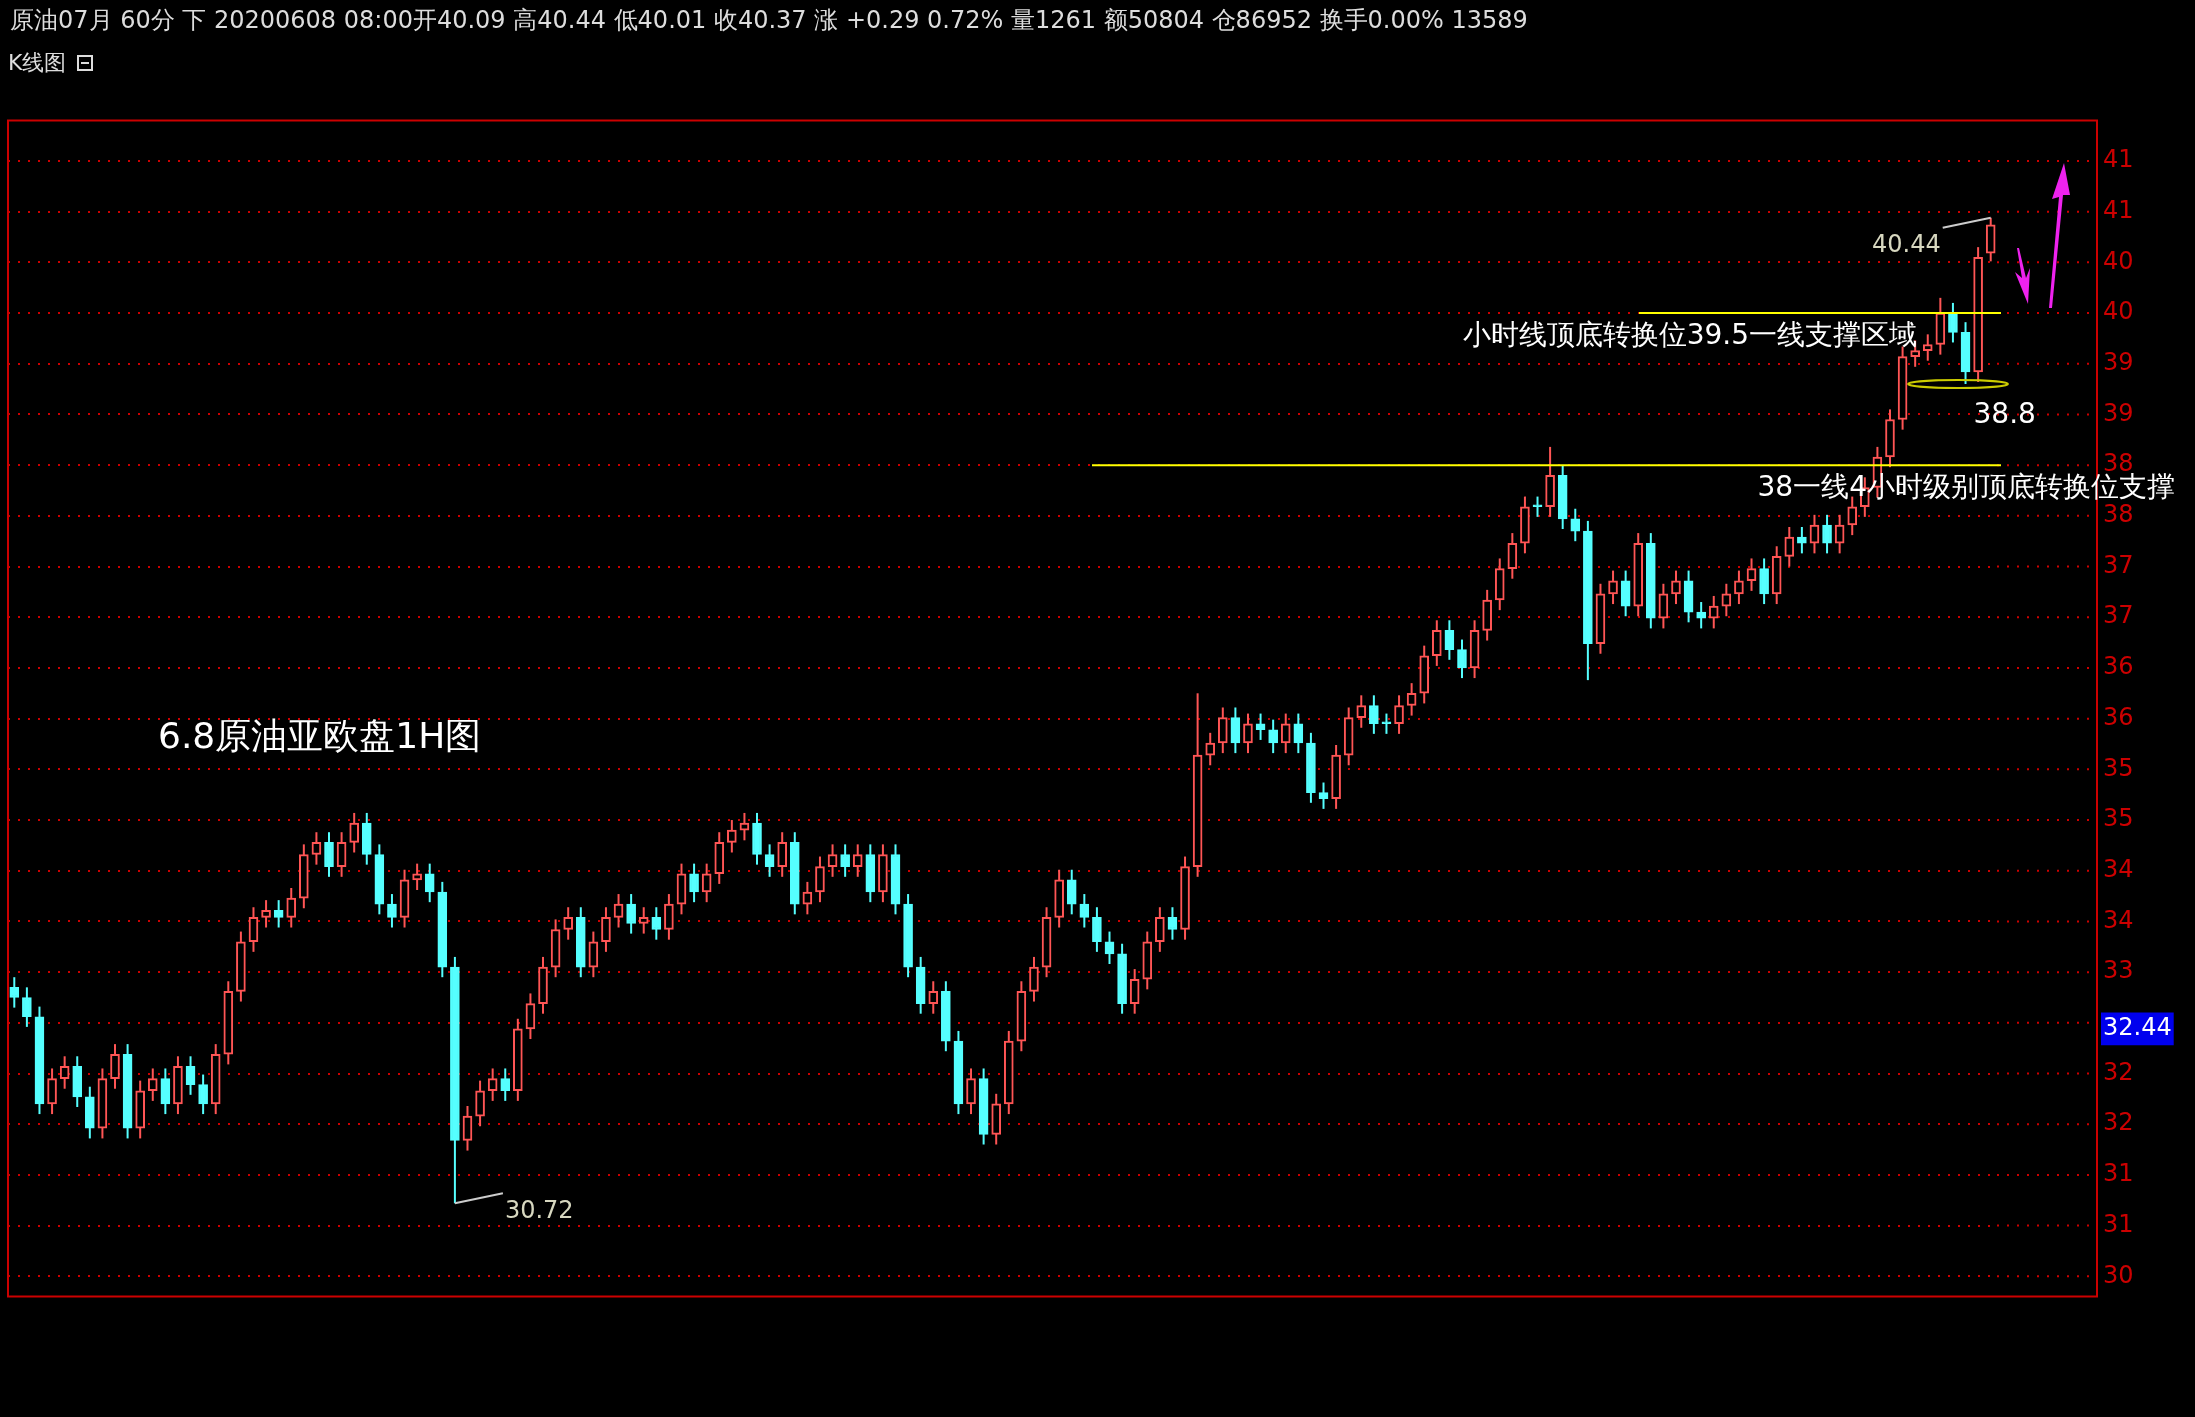 Image resolution: width=2195 pixels, height=1417 pixels. I want to click on annotation: 40.44, so click(1906, 243).